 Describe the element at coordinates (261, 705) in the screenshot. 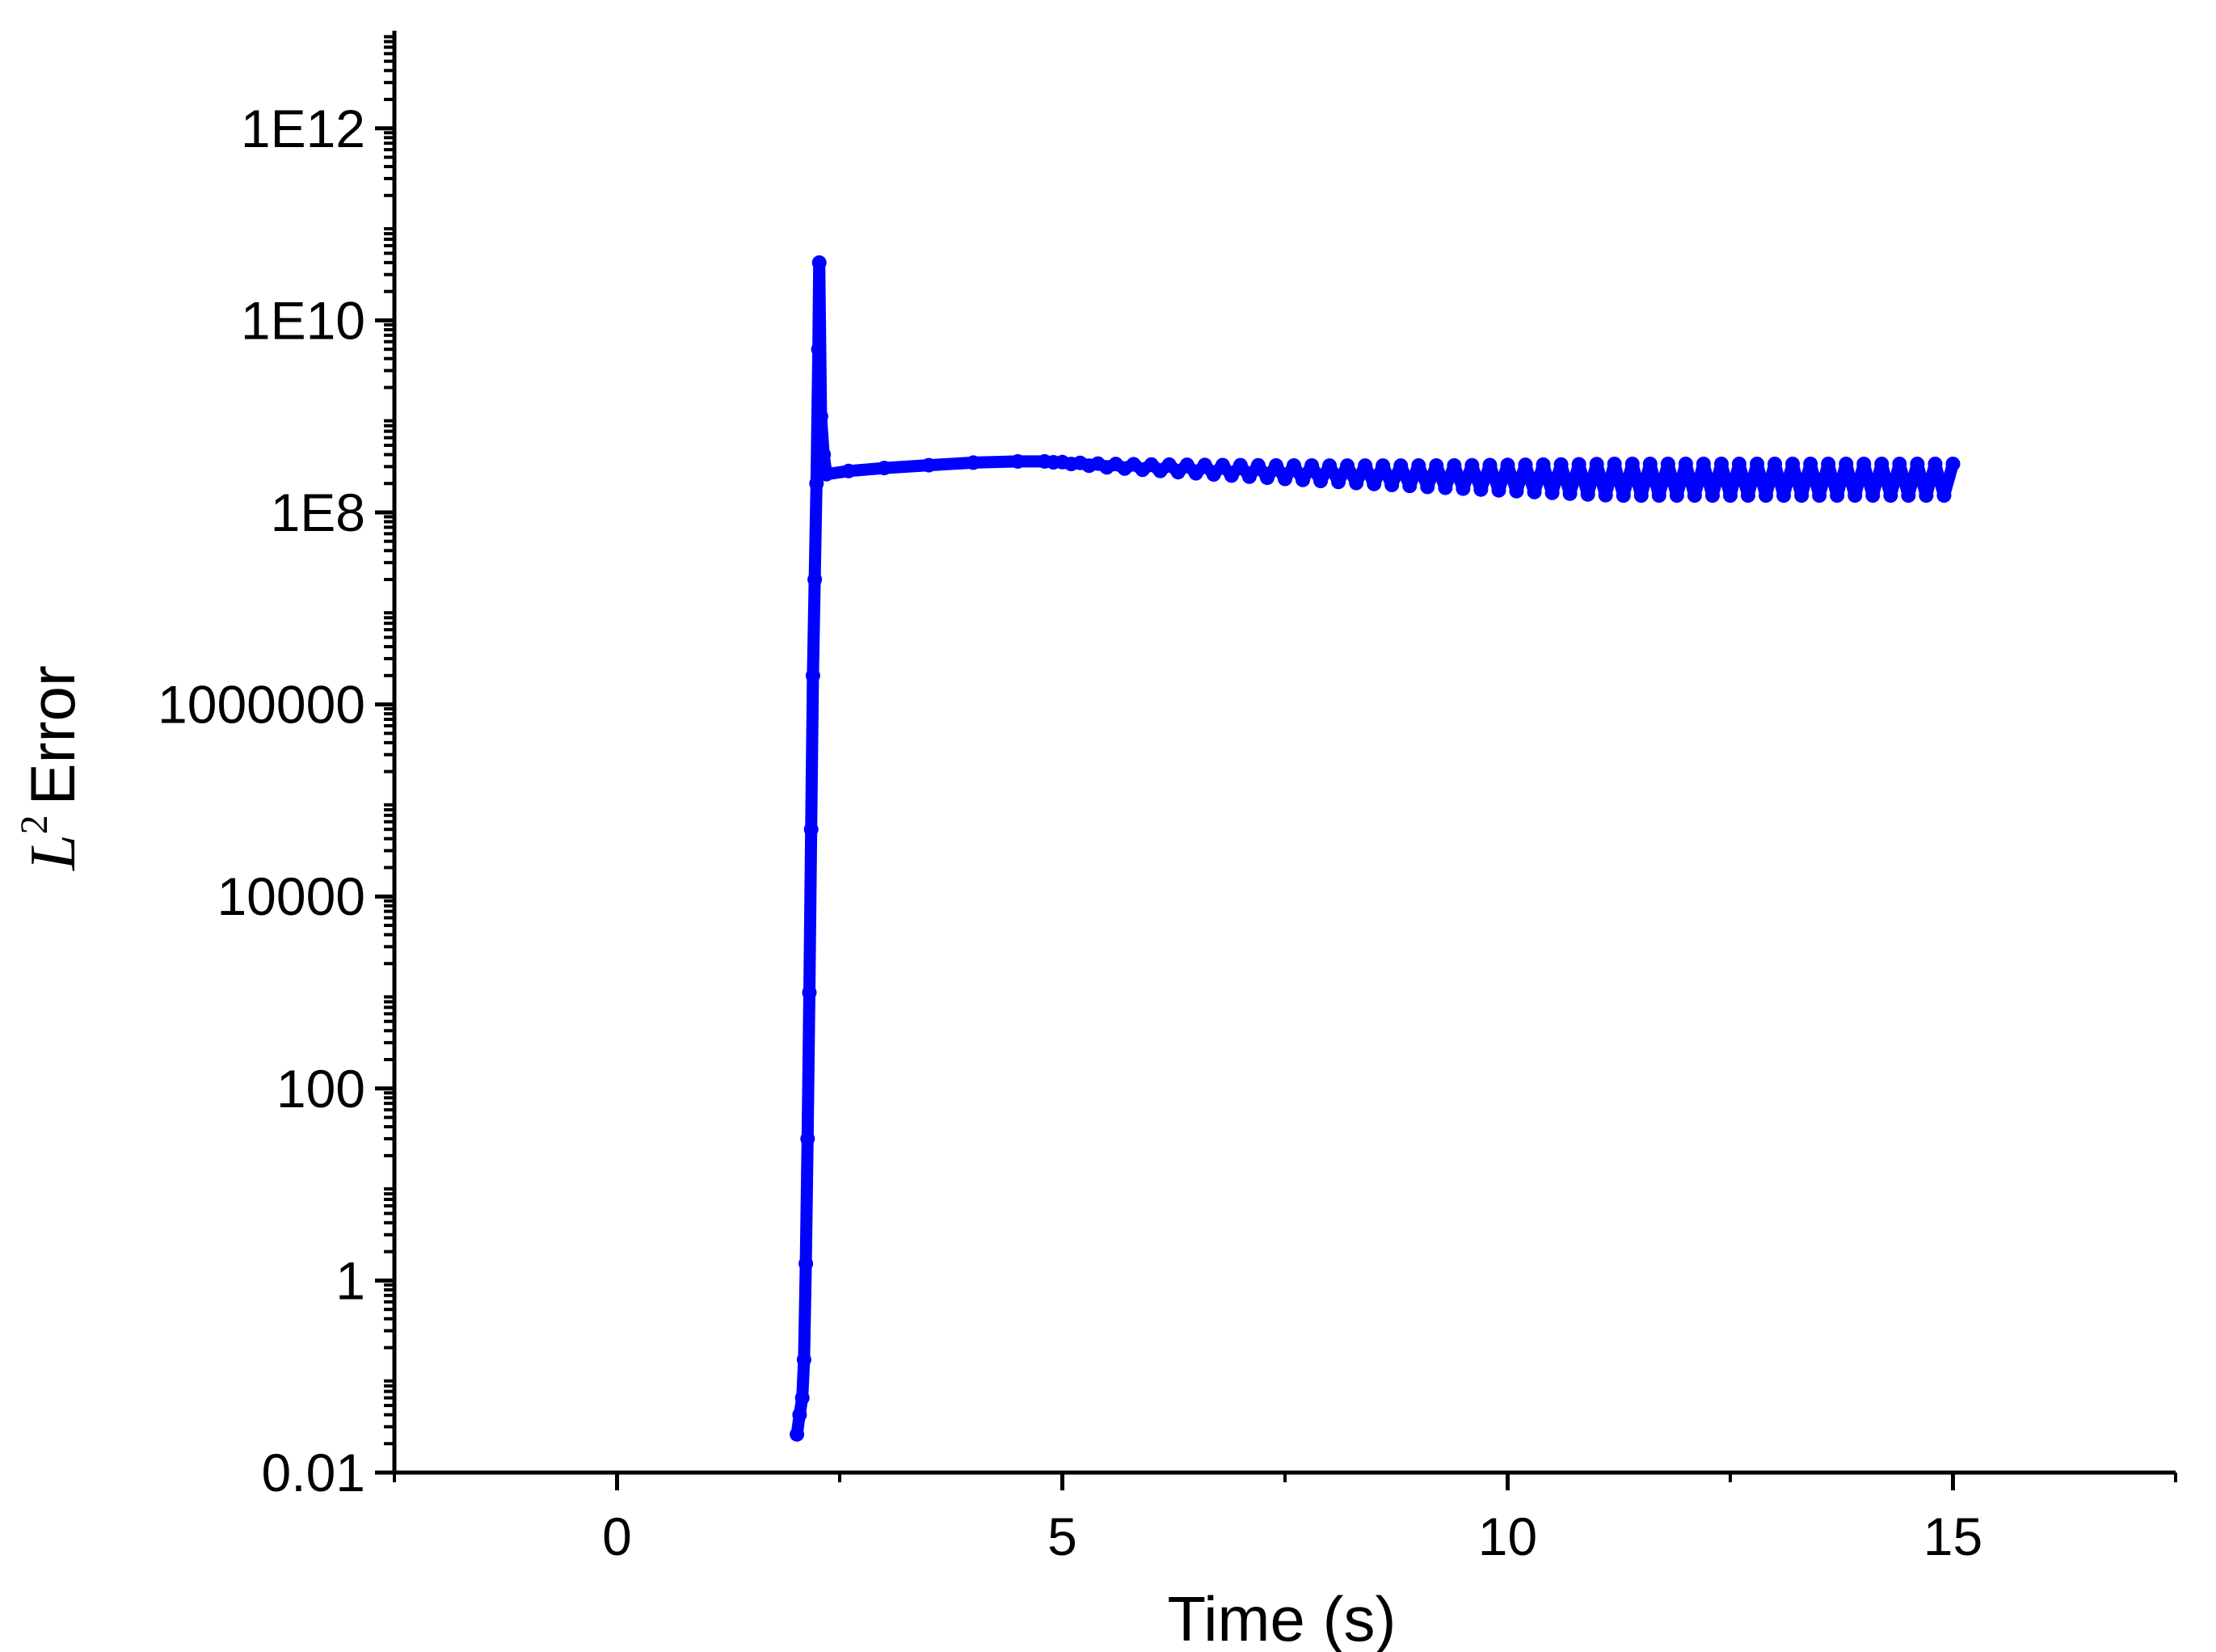

I see `y-tick-label: 1000000` at that location.